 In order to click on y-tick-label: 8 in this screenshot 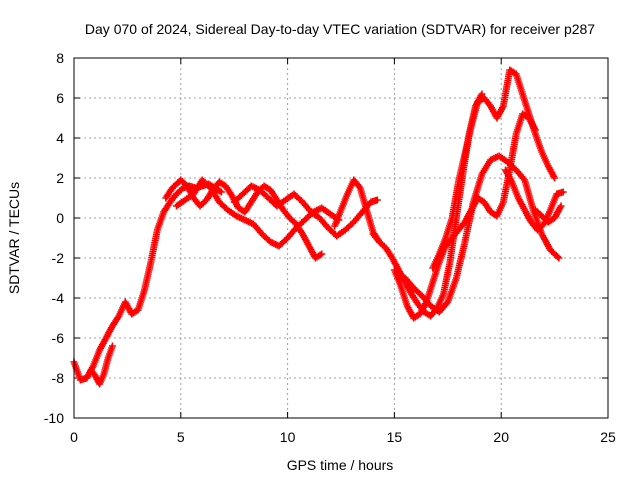, I will do `click(60, 58)`.